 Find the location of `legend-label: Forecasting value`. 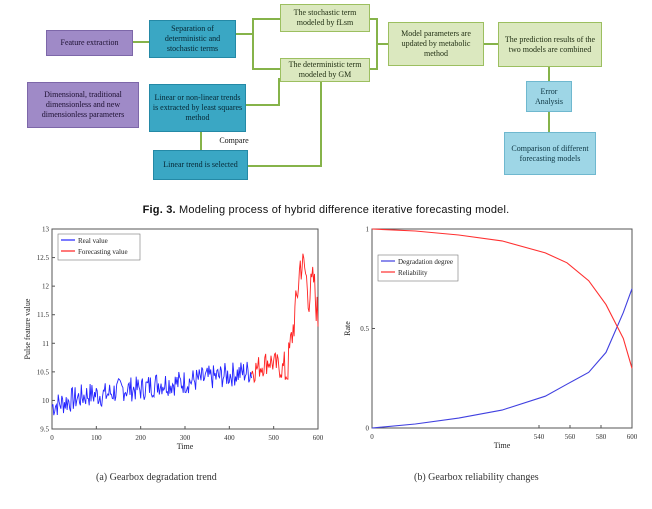

legend-label: Forecasting value is located at coordinates (103, 252).